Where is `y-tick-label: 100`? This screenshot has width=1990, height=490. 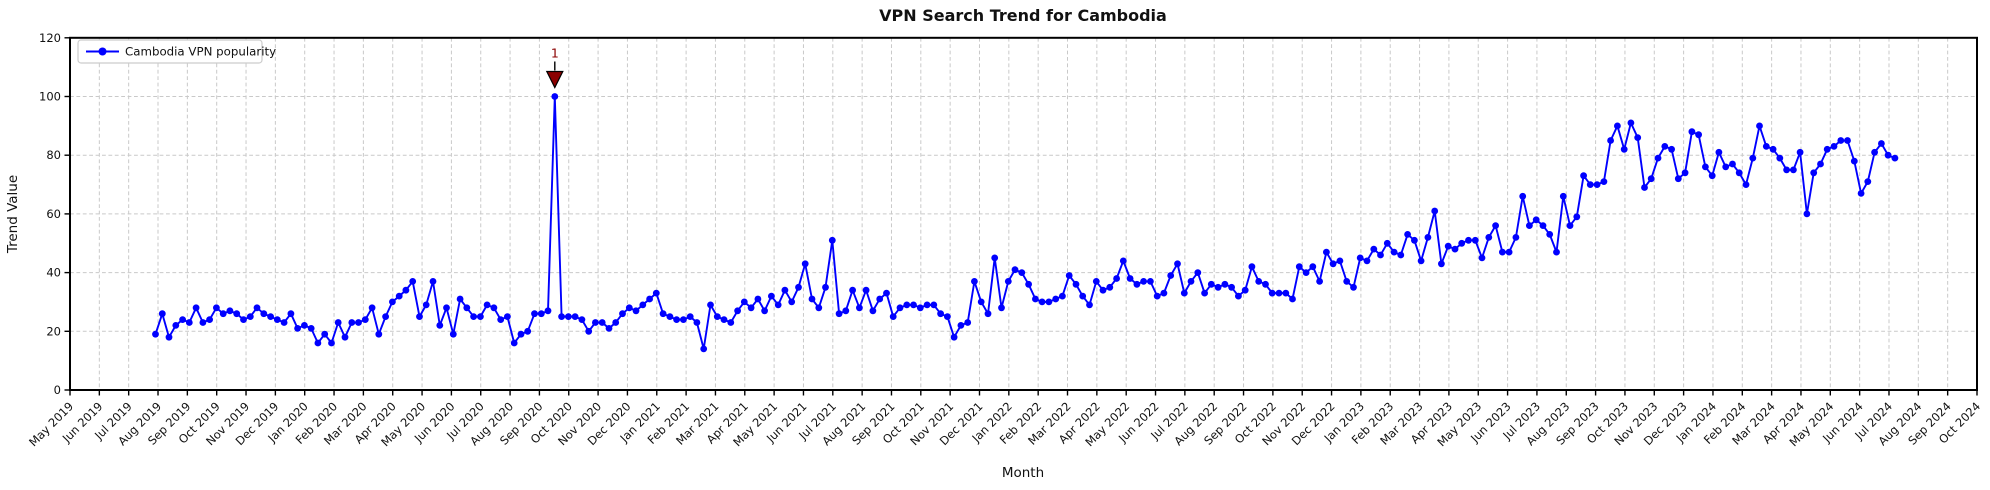
y-tick-label: 100 is located at coordinates (50, 97).